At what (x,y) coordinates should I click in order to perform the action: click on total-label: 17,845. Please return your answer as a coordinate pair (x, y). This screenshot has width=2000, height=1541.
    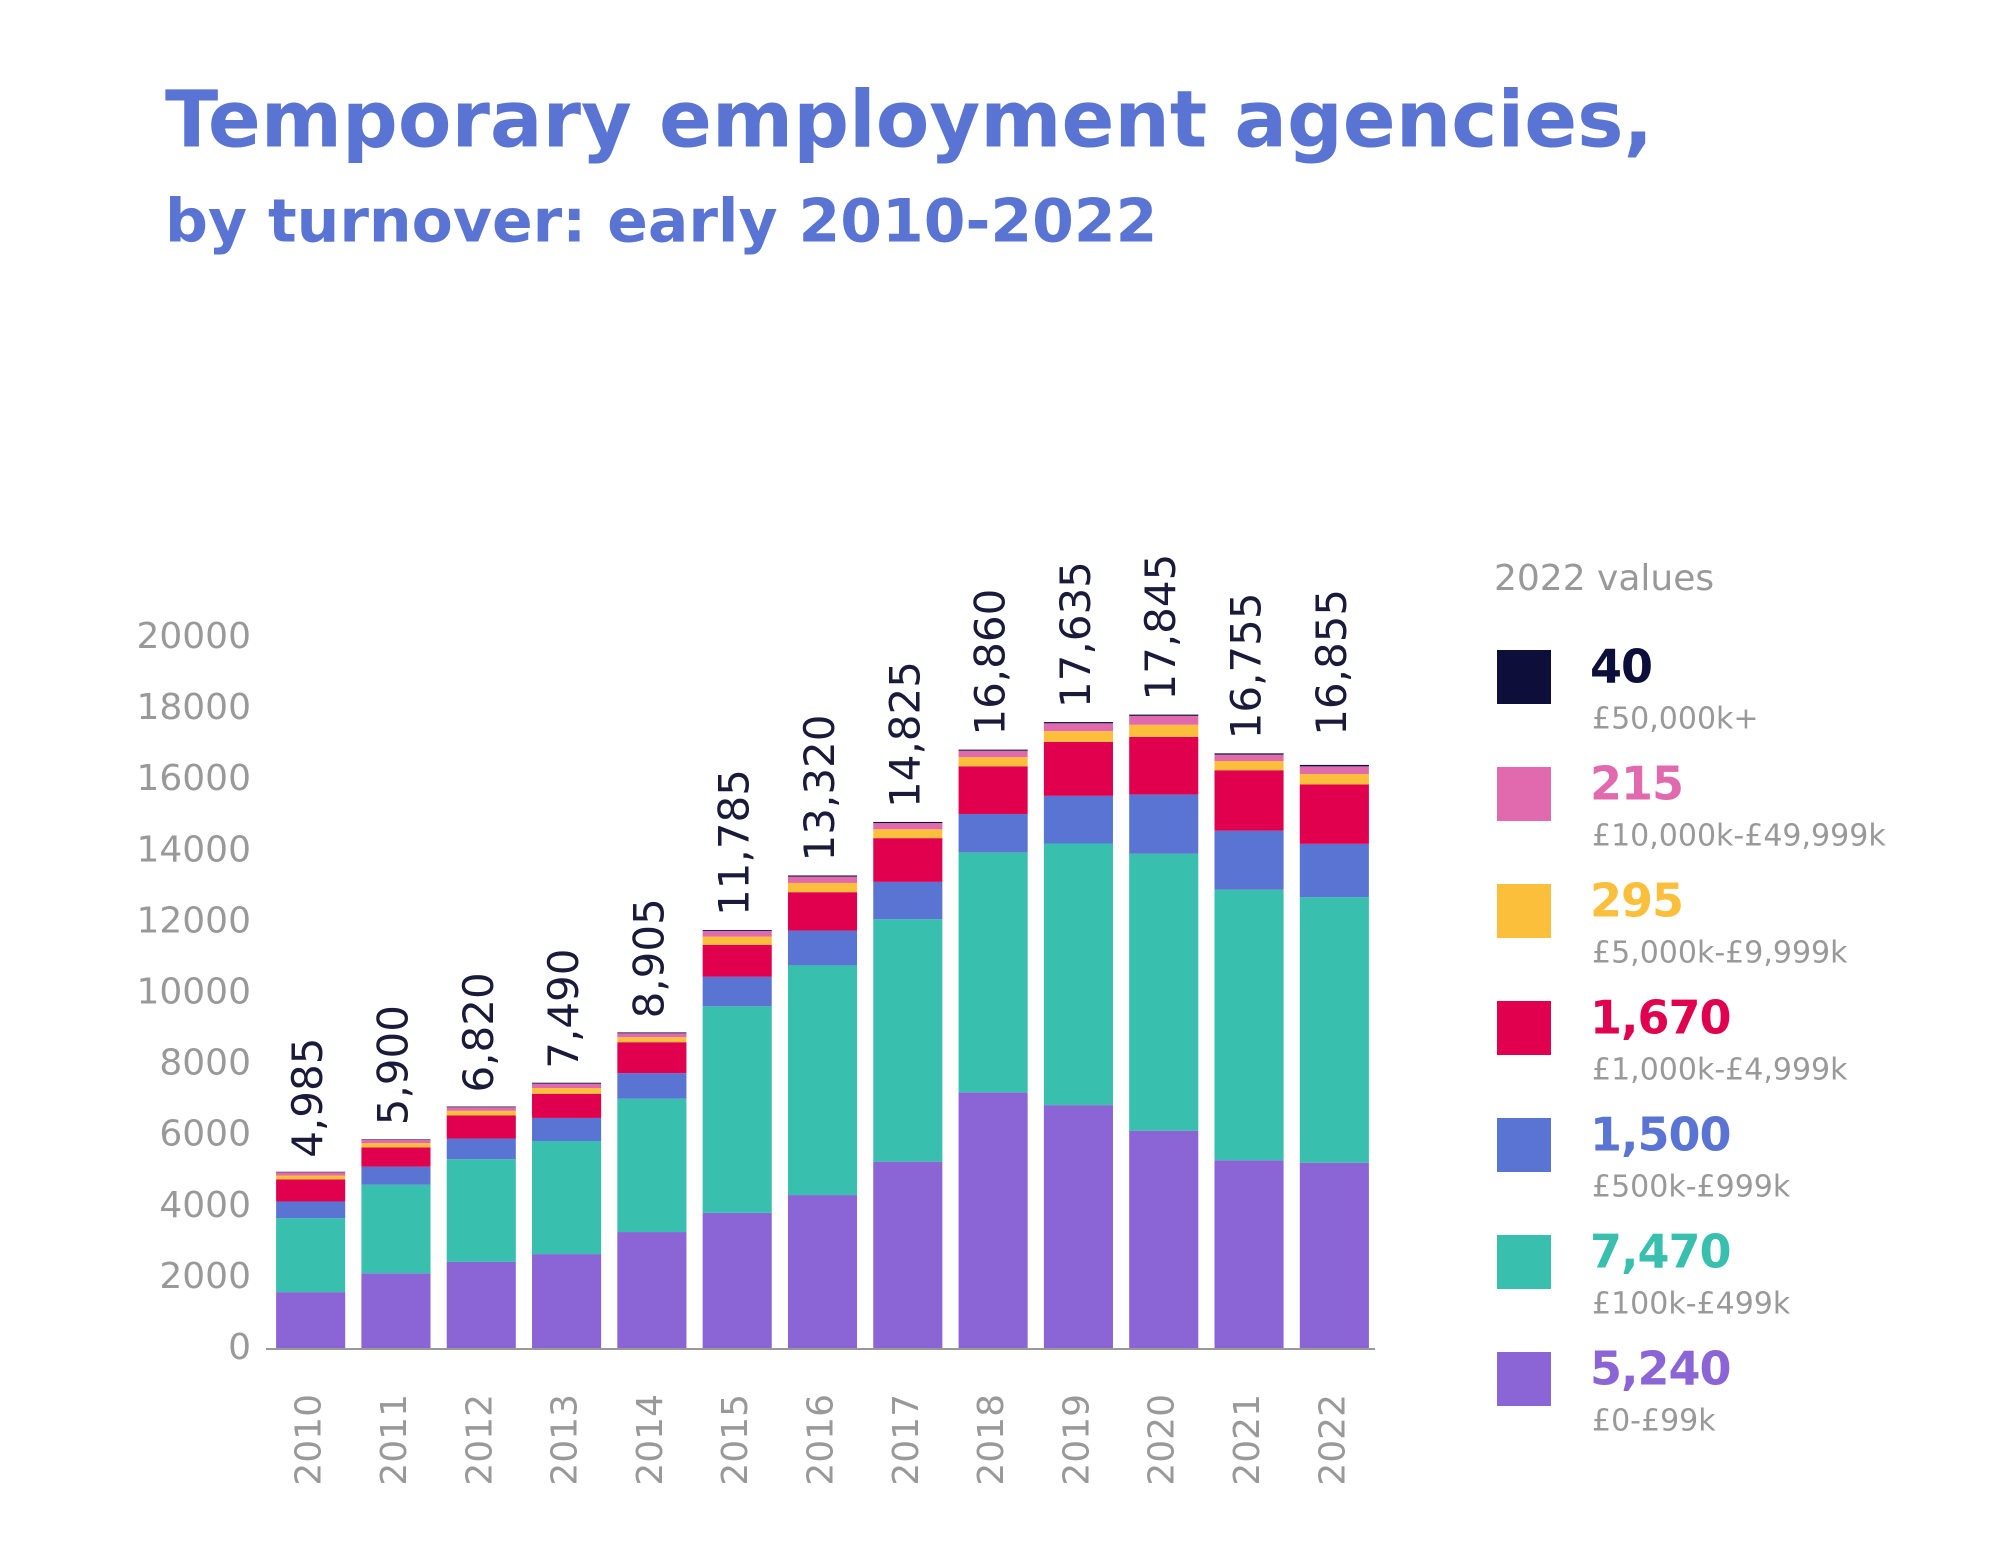
    Looking at the image, I should click on (1160, 627).